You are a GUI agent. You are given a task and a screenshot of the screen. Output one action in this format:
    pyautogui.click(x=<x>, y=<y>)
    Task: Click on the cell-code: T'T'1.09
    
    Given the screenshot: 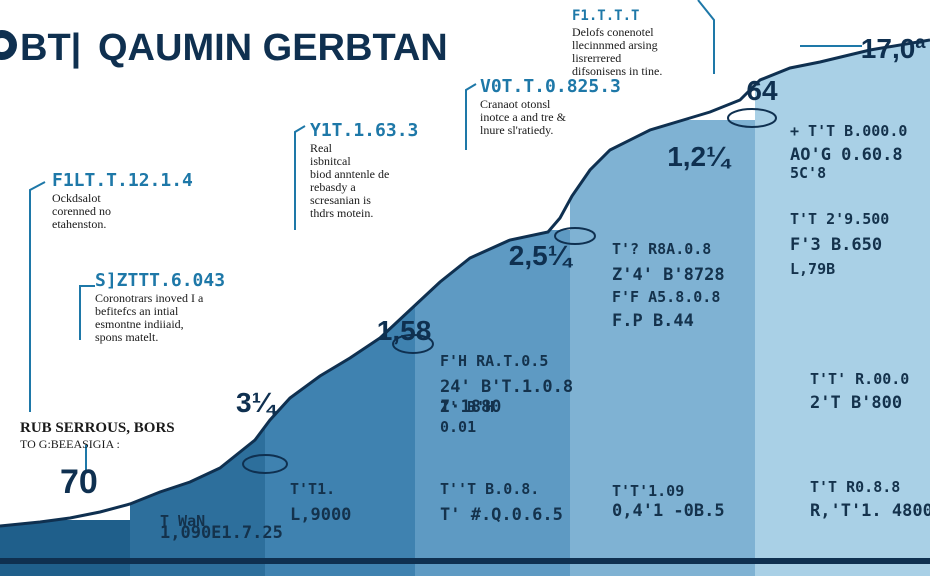 What is the action you would take?
    pyautogui.click(x=648, y=491)
    